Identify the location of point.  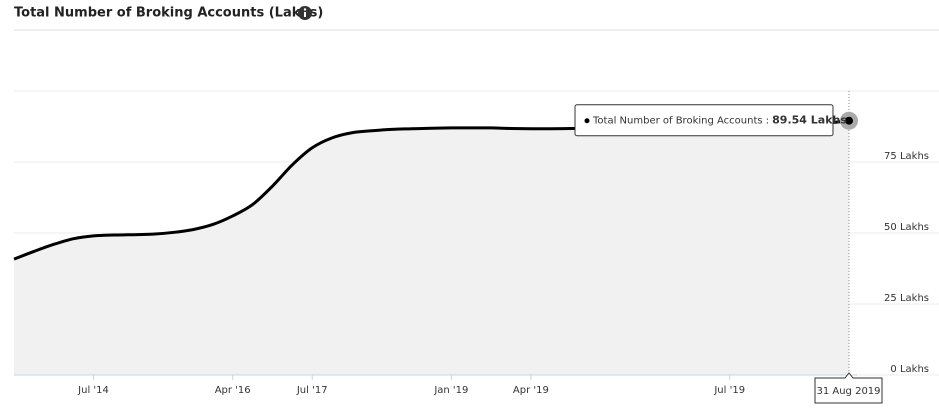
(849, 120).